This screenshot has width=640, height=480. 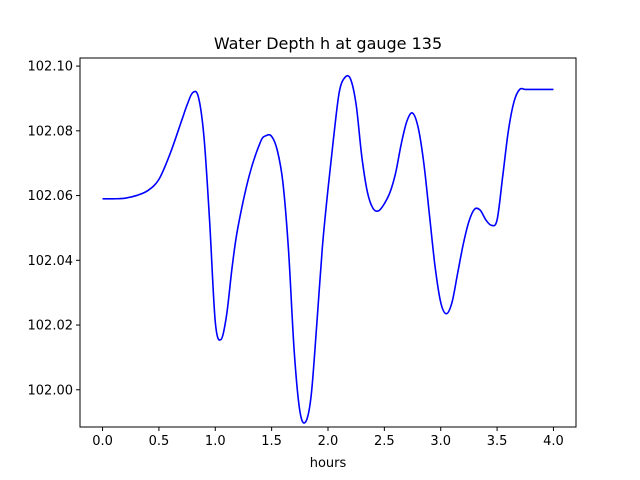 What do you see at coordinates (102, 441) in the screenshot?
I see `x-tick-label: 0.0` at bounding box center [102, 441].